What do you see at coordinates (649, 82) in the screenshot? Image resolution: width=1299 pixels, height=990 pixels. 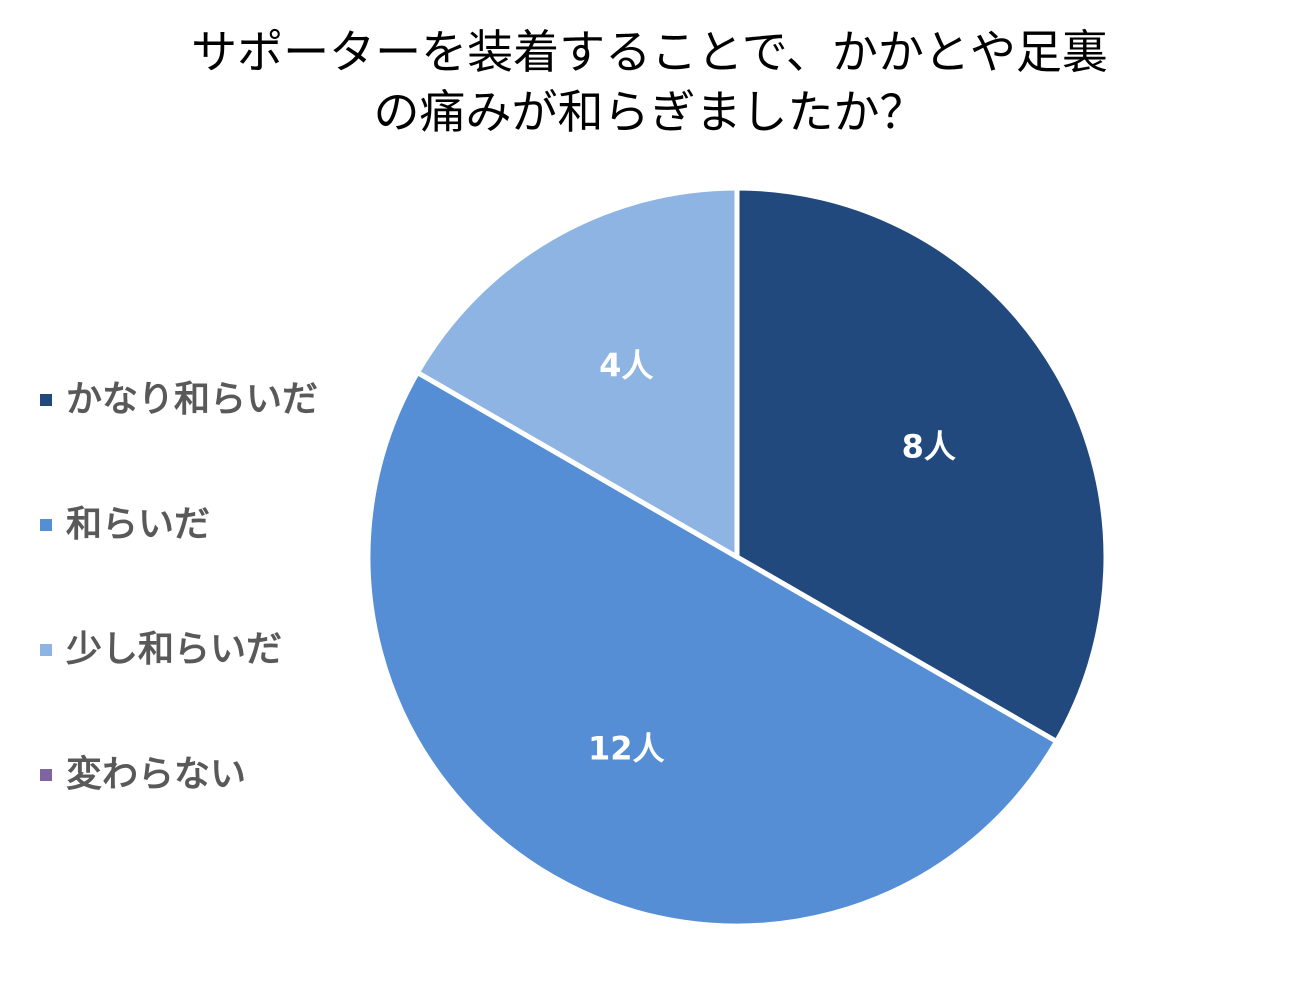 I see `chart-title: サポーターを装着することで、かかとや足裏 の痛みが和らぎましたか？` at bounding box center [649, 82].